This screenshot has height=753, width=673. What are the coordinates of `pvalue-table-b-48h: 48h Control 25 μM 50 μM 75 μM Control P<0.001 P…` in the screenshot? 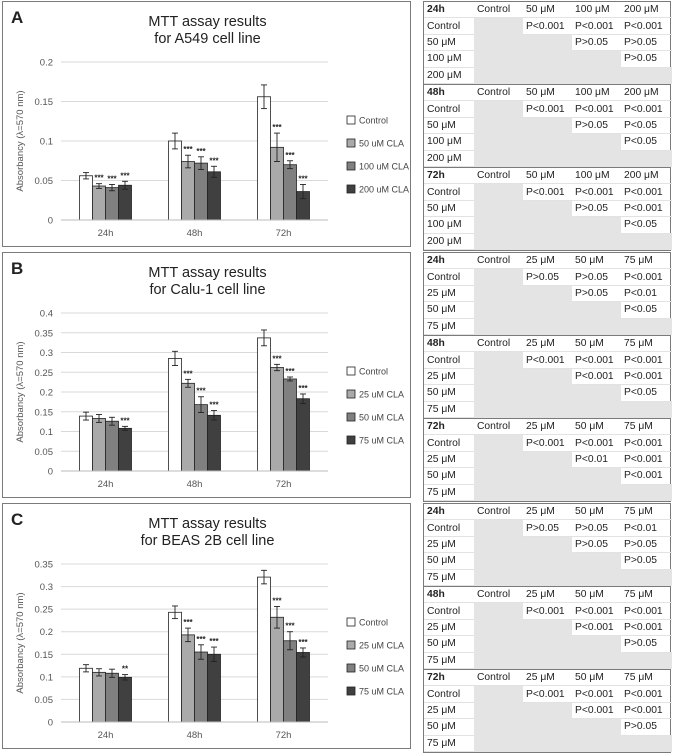 It's located at (547, 377).